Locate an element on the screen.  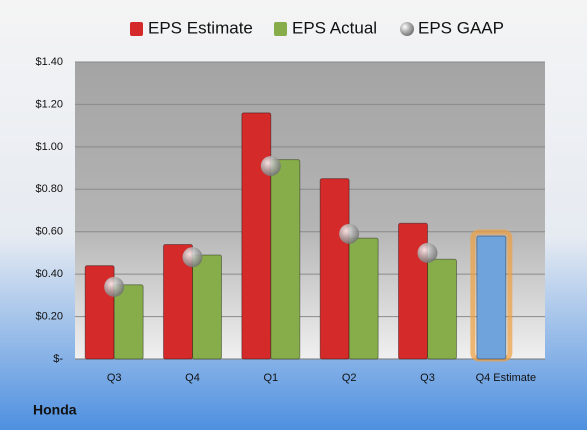
y-tick-label: $0.60 is located at coordinates (49, 232).